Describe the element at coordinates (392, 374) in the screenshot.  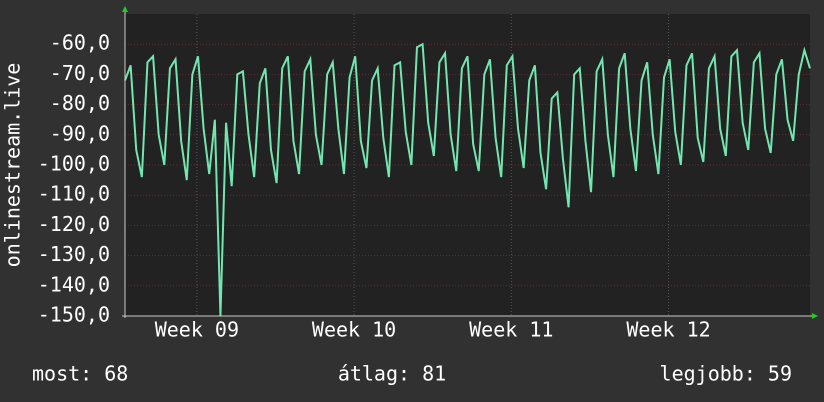
I see `footer-average: átlag: 81` at that location.